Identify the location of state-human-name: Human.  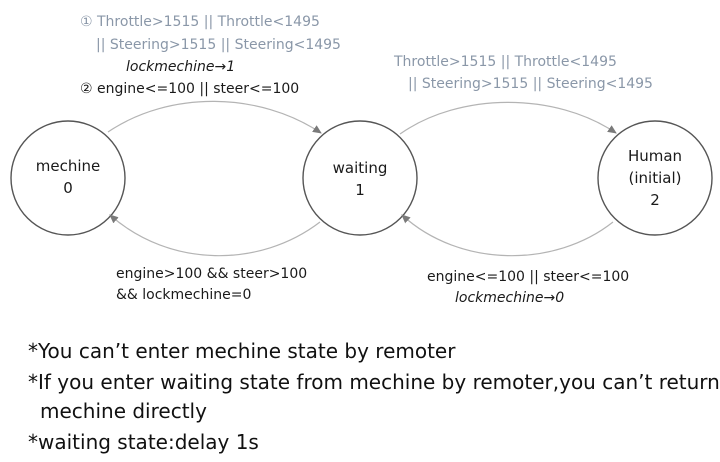
(655, 156).